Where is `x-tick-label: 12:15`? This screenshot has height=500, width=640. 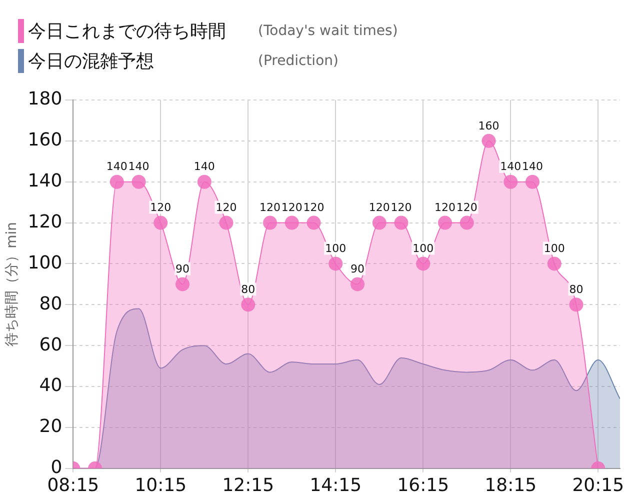
x-tick-label: 12:15 is located at coordinates (248, 485).